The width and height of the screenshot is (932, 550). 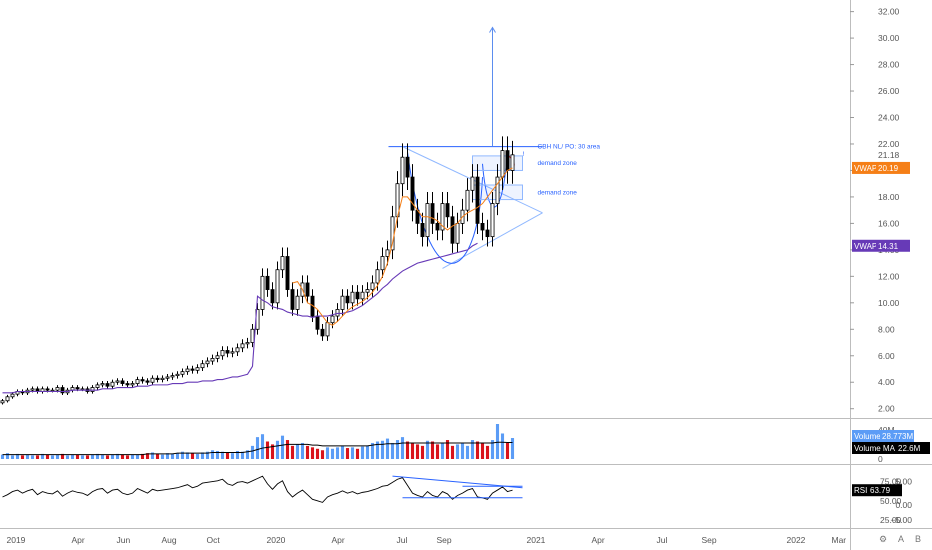 I want to click on target-arrow-head, so click(x=492, y=29).